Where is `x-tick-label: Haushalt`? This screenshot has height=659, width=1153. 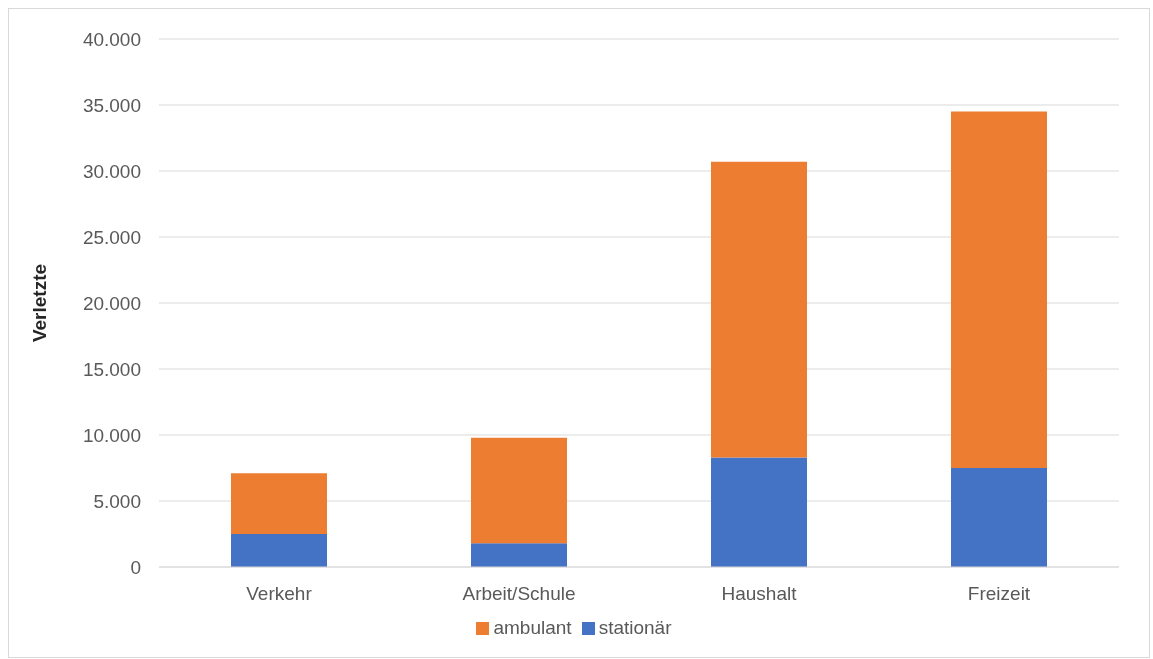 x-tick-label: Haushalt is located at coordinates (759, 594).